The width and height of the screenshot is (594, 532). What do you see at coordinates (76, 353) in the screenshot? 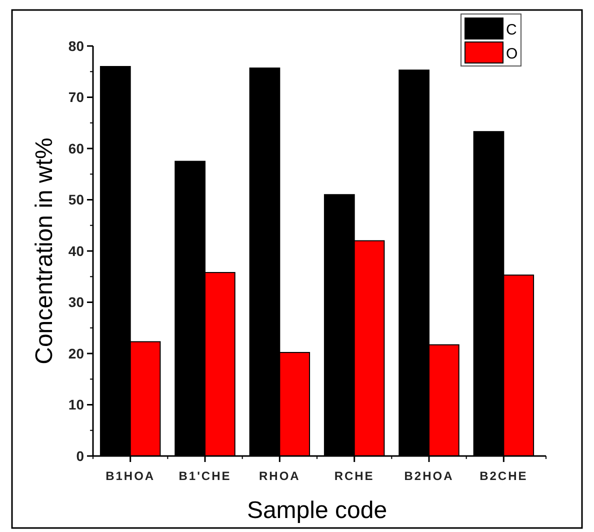
I see `y-tick-label: 20` at bounding box center [76, 353].